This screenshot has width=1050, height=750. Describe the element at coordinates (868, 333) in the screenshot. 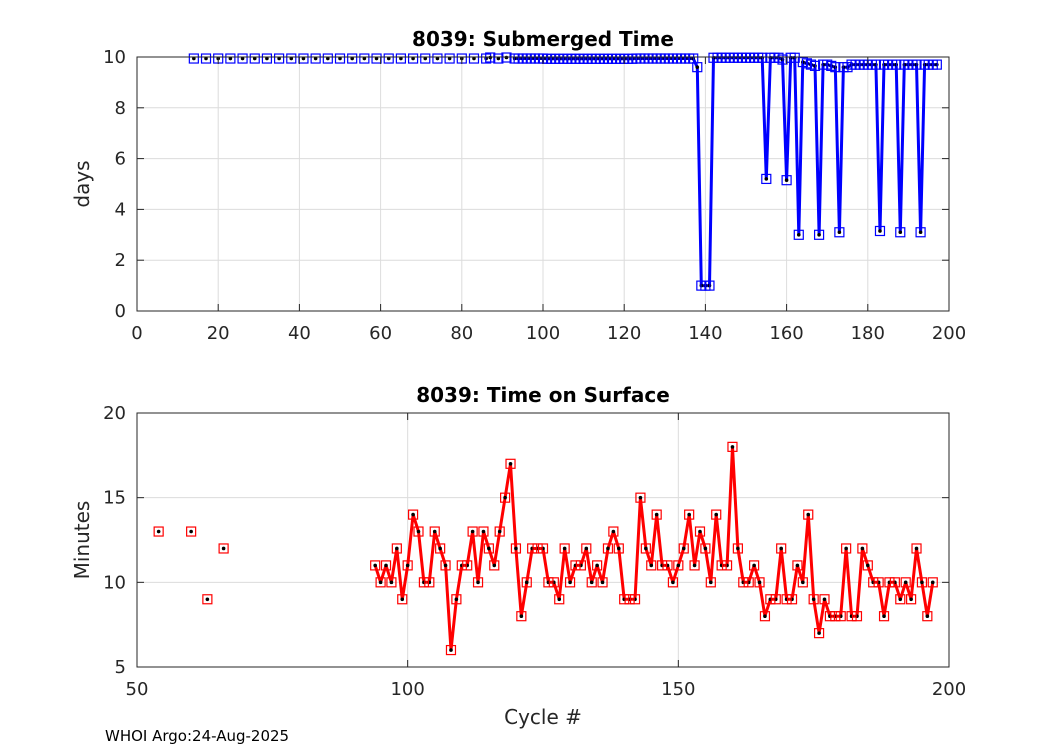

I see `x-tick-label: 180` at that location.